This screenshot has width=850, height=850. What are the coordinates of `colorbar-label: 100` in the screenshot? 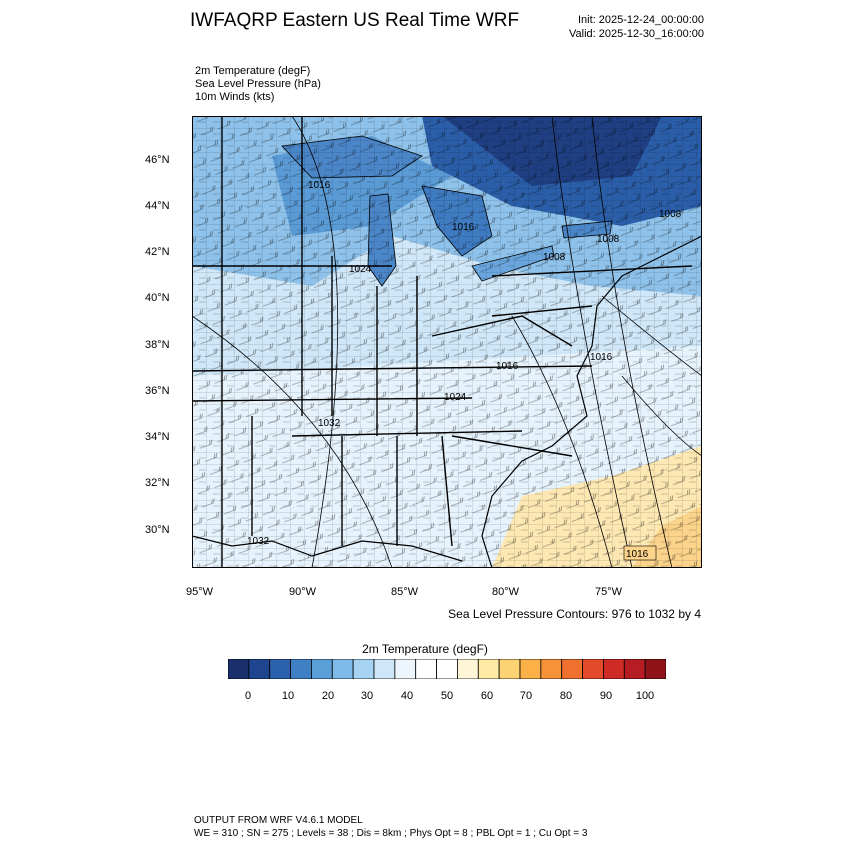 It's located at (645, 696).